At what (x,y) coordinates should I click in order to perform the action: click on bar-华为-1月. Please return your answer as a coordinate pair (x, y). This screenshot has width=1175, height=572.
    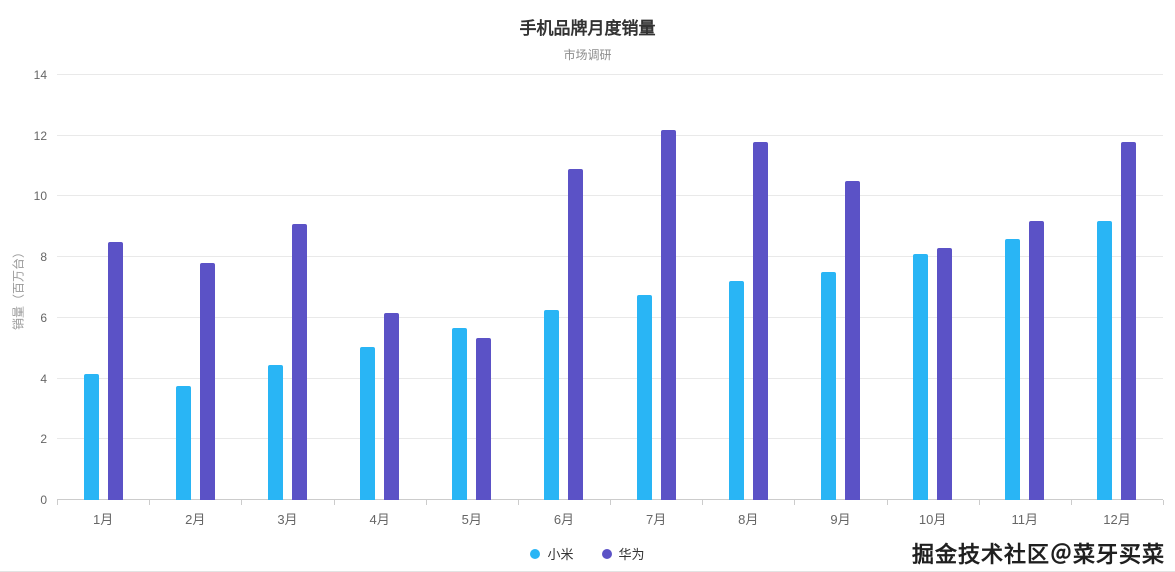
    Looking at the image, I should click on (115, 370).